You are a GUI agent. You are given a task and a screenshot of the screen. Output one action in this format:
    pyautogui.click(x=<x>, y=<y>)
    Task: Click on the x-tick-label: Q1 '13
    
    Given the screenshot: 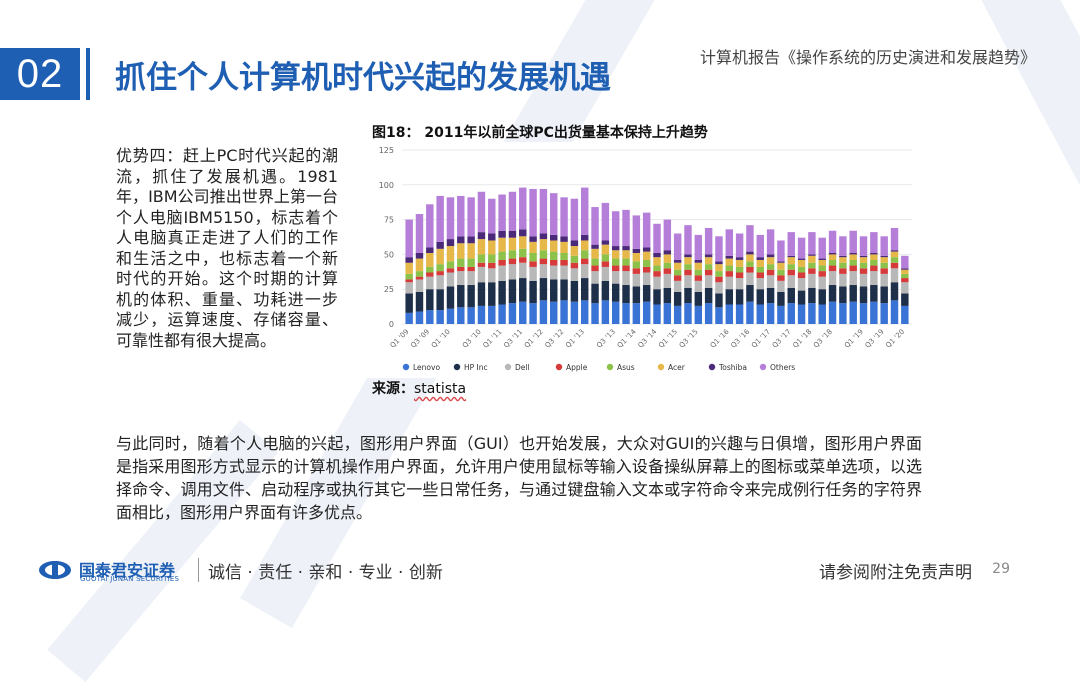 What is the action you would take?
    pyautogui.click(x=575, y=339)
    